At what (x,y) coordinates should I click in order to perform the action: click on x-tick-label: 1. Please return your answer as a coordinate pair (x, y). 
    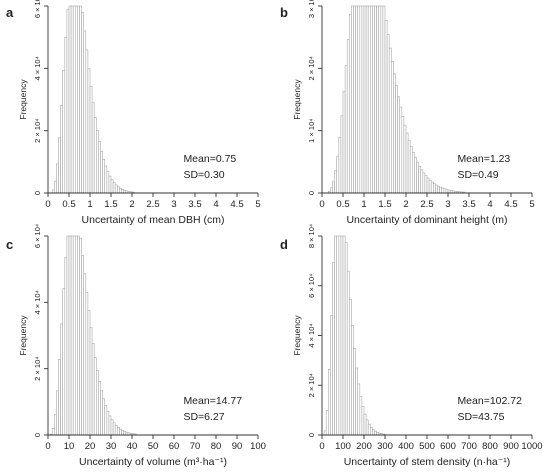
    Looking at the image, I should click on (89, 204).